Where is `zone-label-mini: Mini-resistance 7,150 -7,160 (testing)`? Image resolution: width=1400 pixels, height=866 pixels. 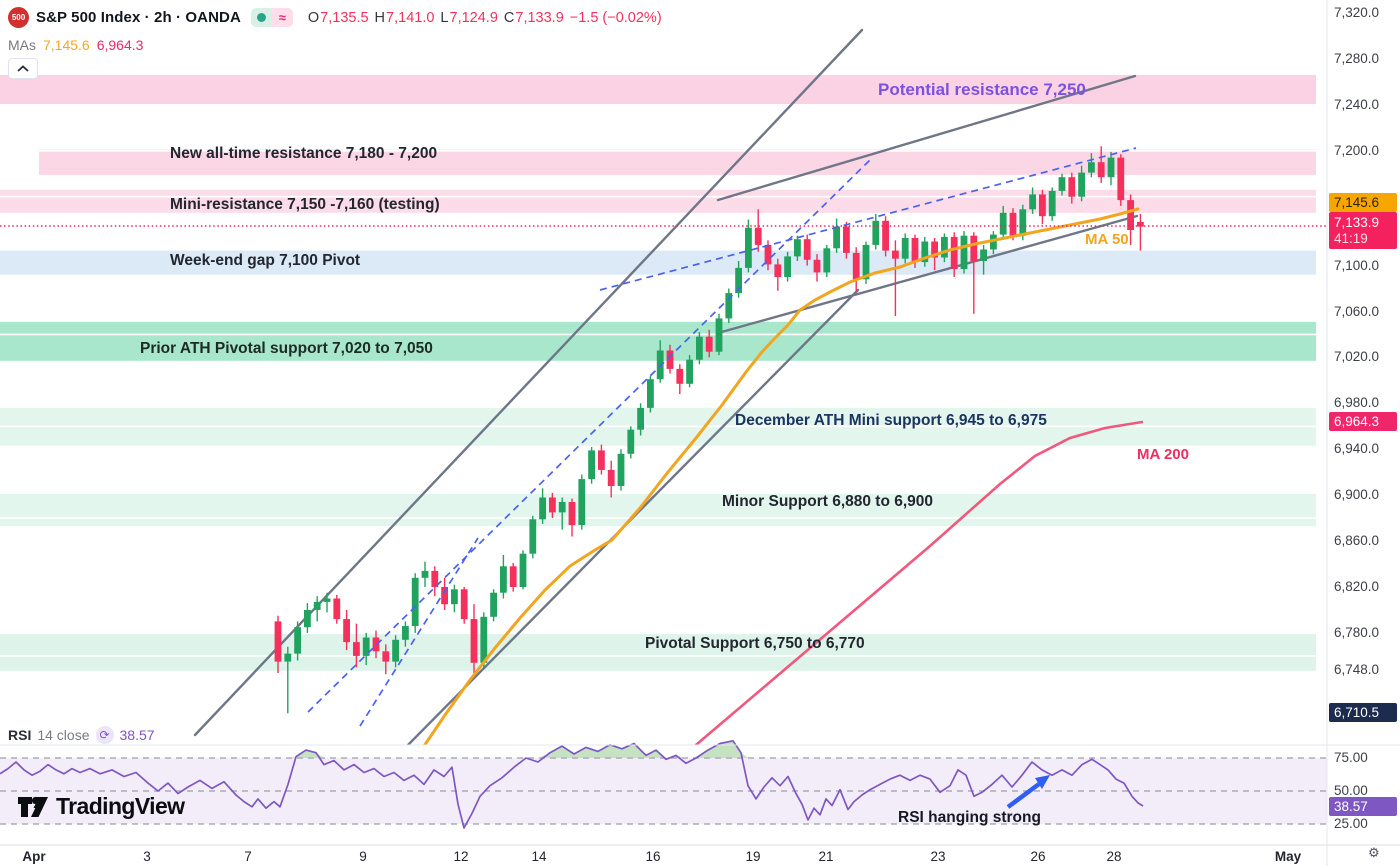
zone-label-mini: Mini-resistance 7,150 -7,160 (testing) is located at coordinates (305, 204).